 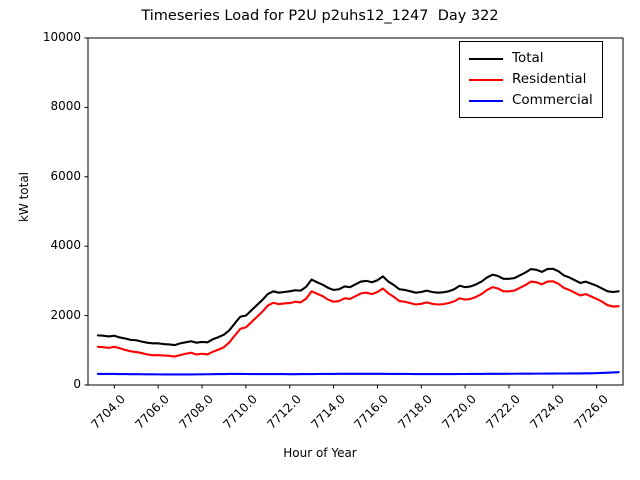 I want to click on series-line-total, so click(x=358, y=307).